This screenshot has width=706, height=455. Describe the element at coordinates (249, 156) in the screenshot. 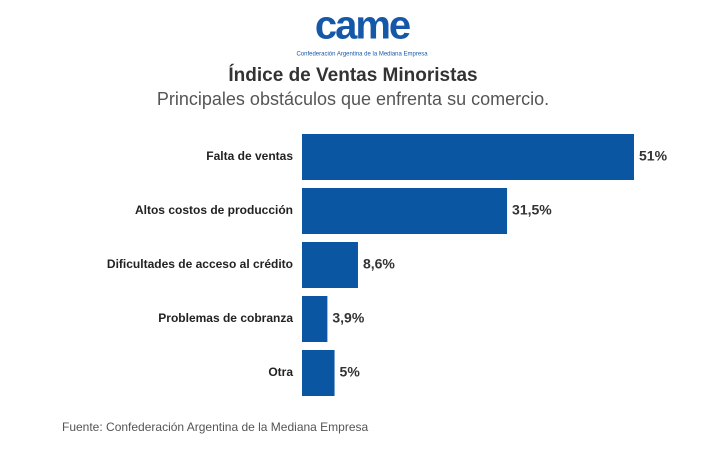

I see `category-label: Falta de ventas` at that location.